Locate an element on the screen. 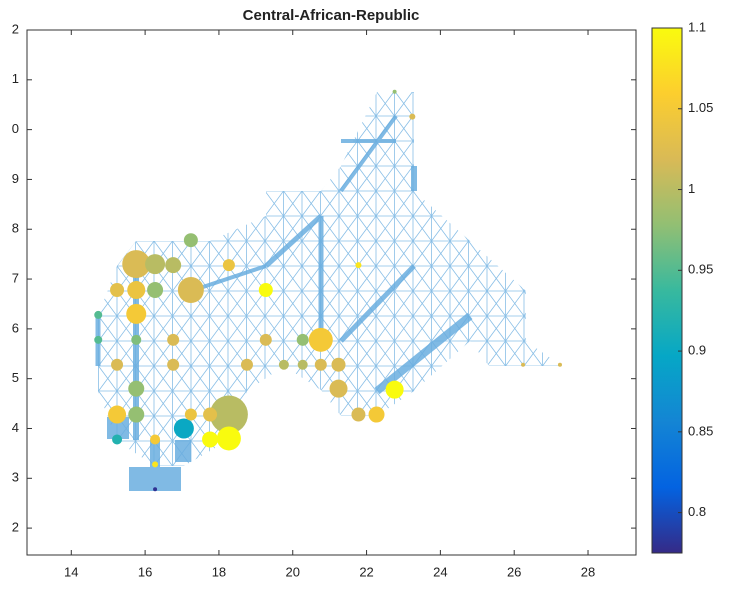 The width and height of the screenshot is (738, 596). x-tick-label: 18 is located at coordinates (219, 571).